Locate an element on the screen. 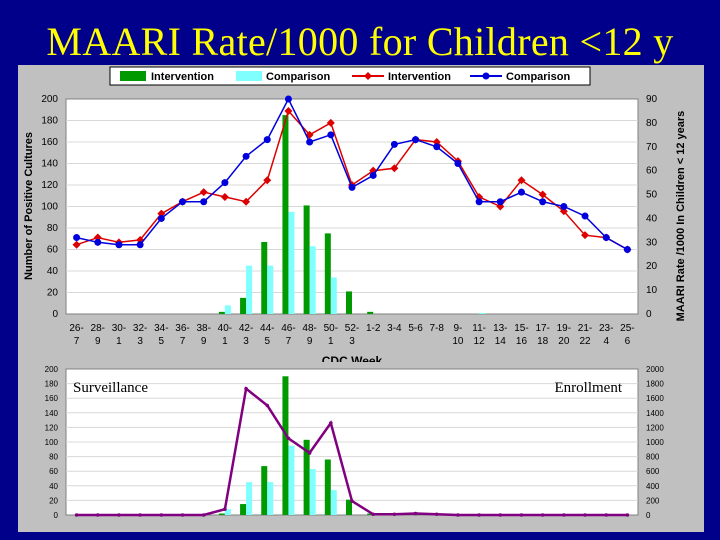 This screenshot has height=540, width=720. y2-tick-label: 800 is located at coordinates (653, 457).